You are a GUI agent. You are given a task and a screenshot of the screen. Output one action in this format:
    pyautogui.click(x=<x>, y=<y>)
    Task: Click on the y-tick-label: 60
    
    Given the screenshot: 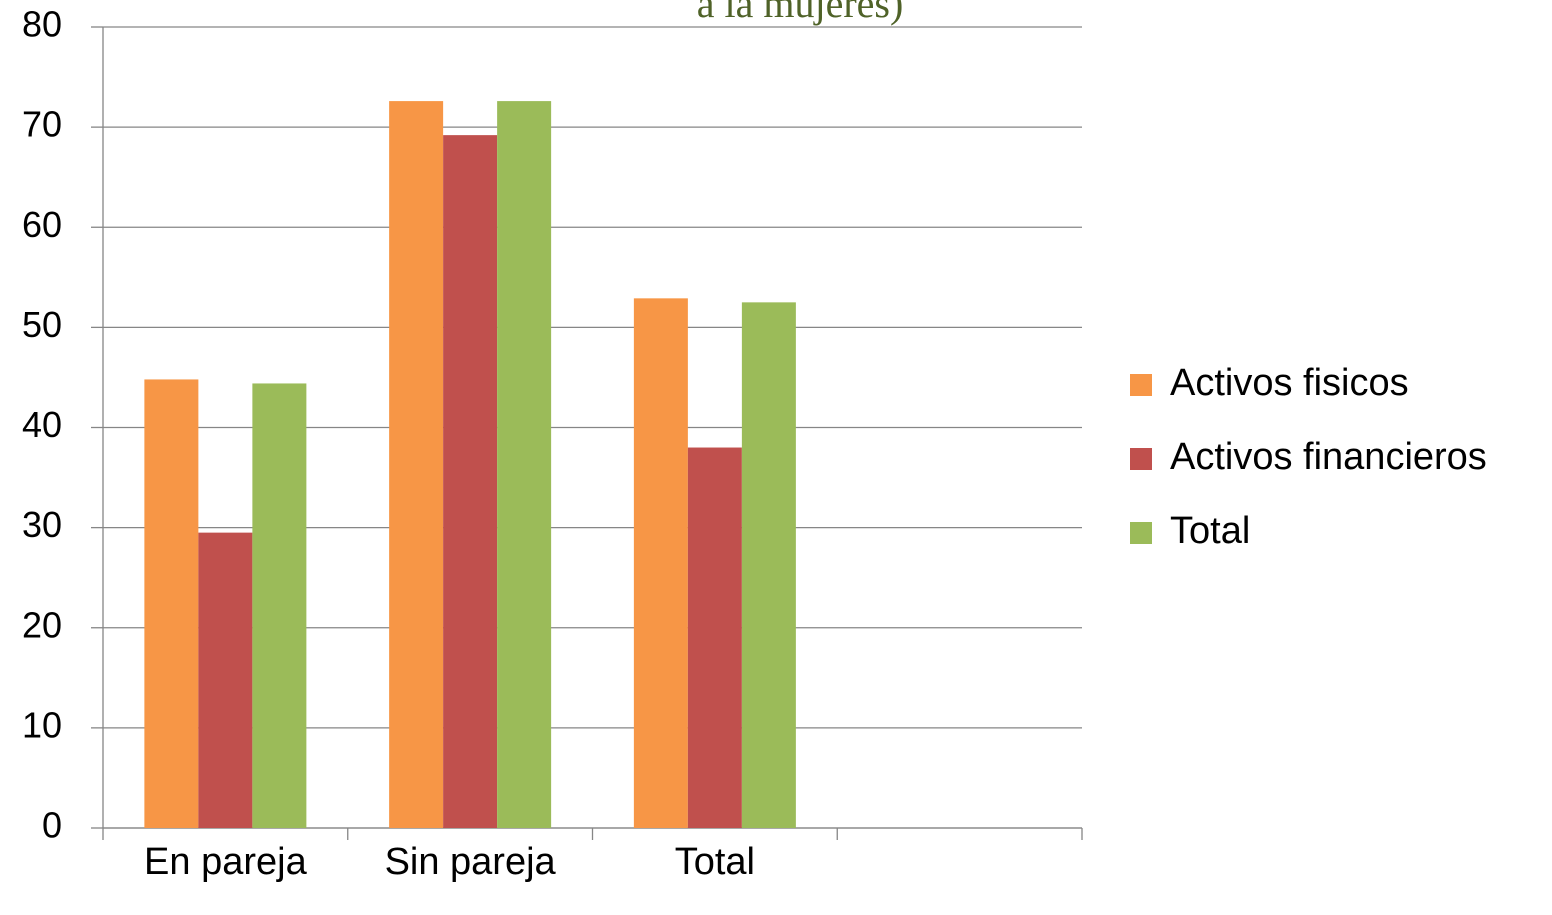 What is the action you would take?
    pyautogui.click(x=42, y=224)
    